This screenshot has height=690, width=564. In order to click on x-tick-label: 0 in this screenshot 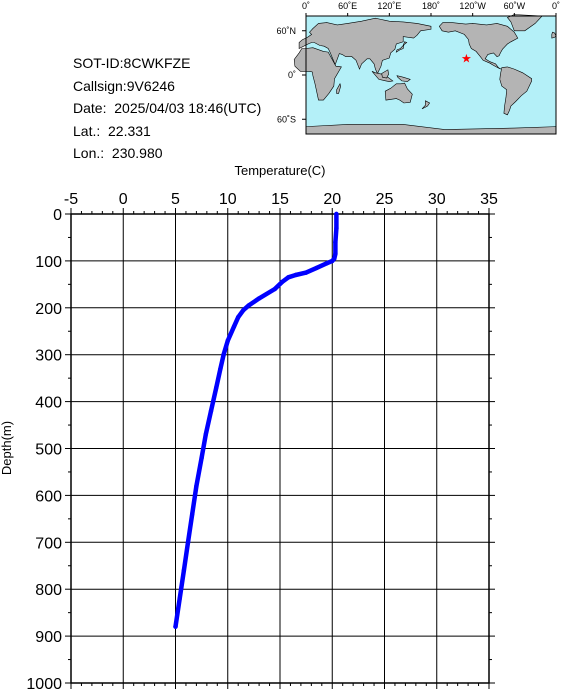, I will do `click(123, 199)`.